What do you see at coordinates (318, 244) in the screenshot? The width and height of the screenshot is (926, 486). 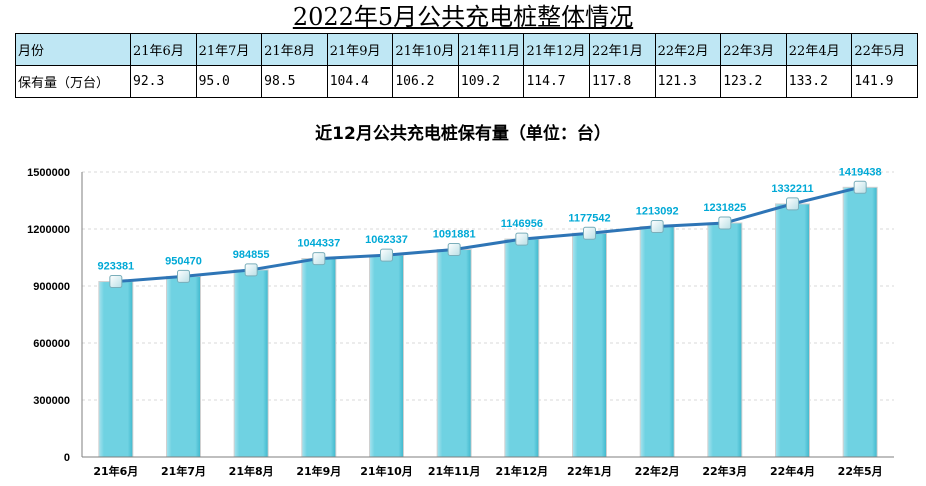 I see `data-label: 1044337` at bounding box center [318, 244].